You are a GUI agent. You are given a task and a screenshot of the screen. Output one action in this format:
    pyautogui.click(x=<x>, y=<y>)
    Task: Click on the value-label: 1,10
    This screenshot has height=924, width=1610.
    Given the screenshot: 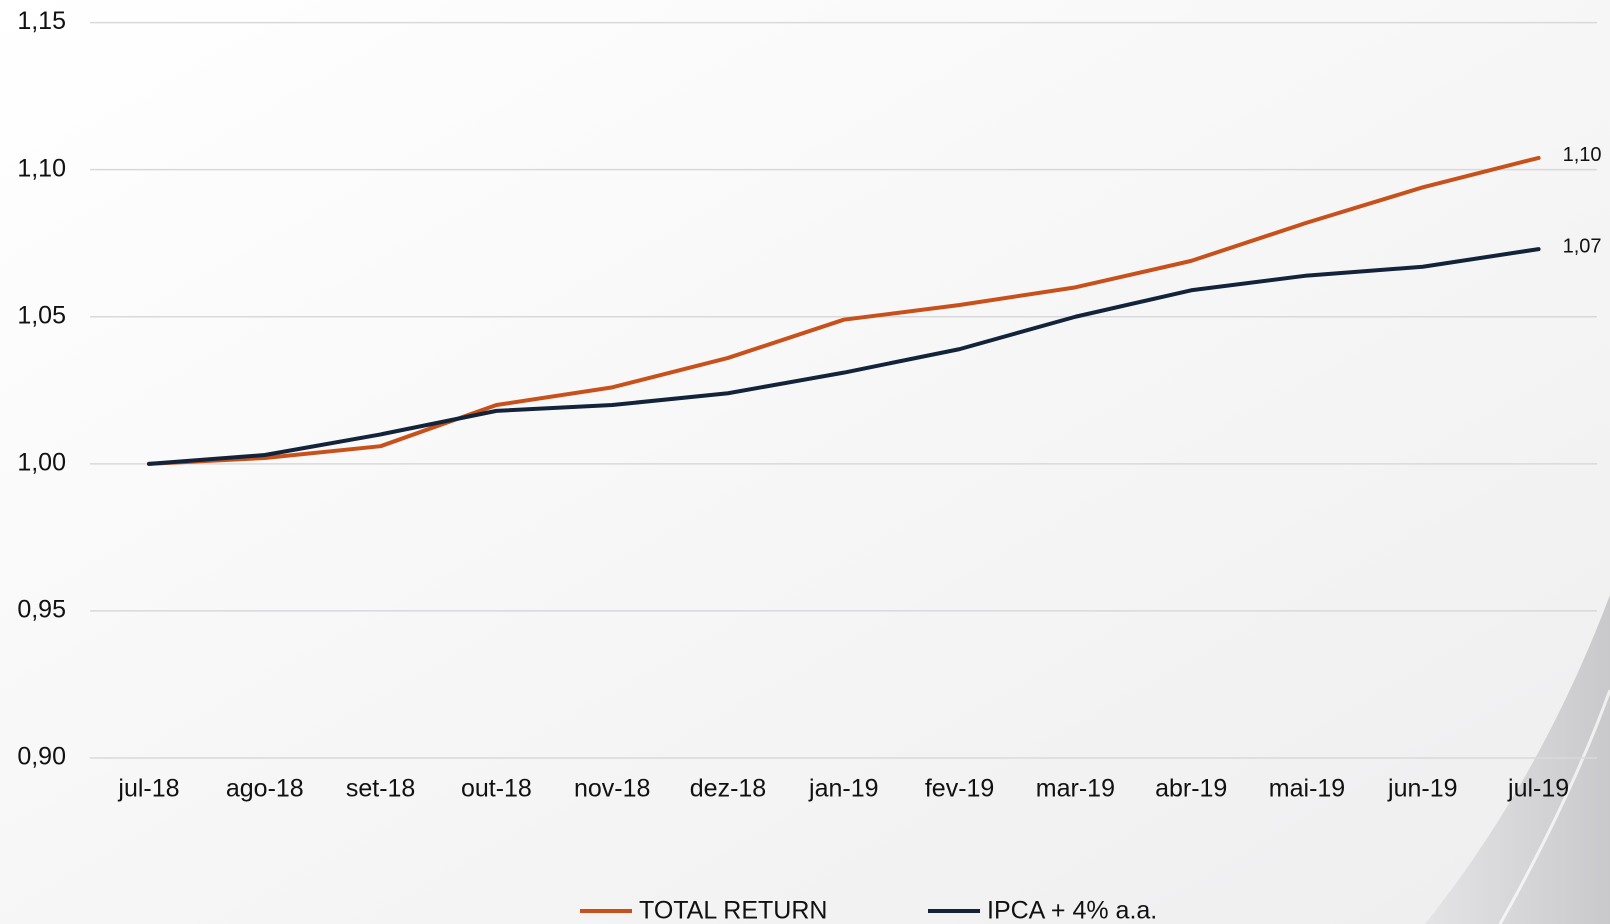 What is the action you would take?
    pyautogui.click(x=1582, y=155)
    